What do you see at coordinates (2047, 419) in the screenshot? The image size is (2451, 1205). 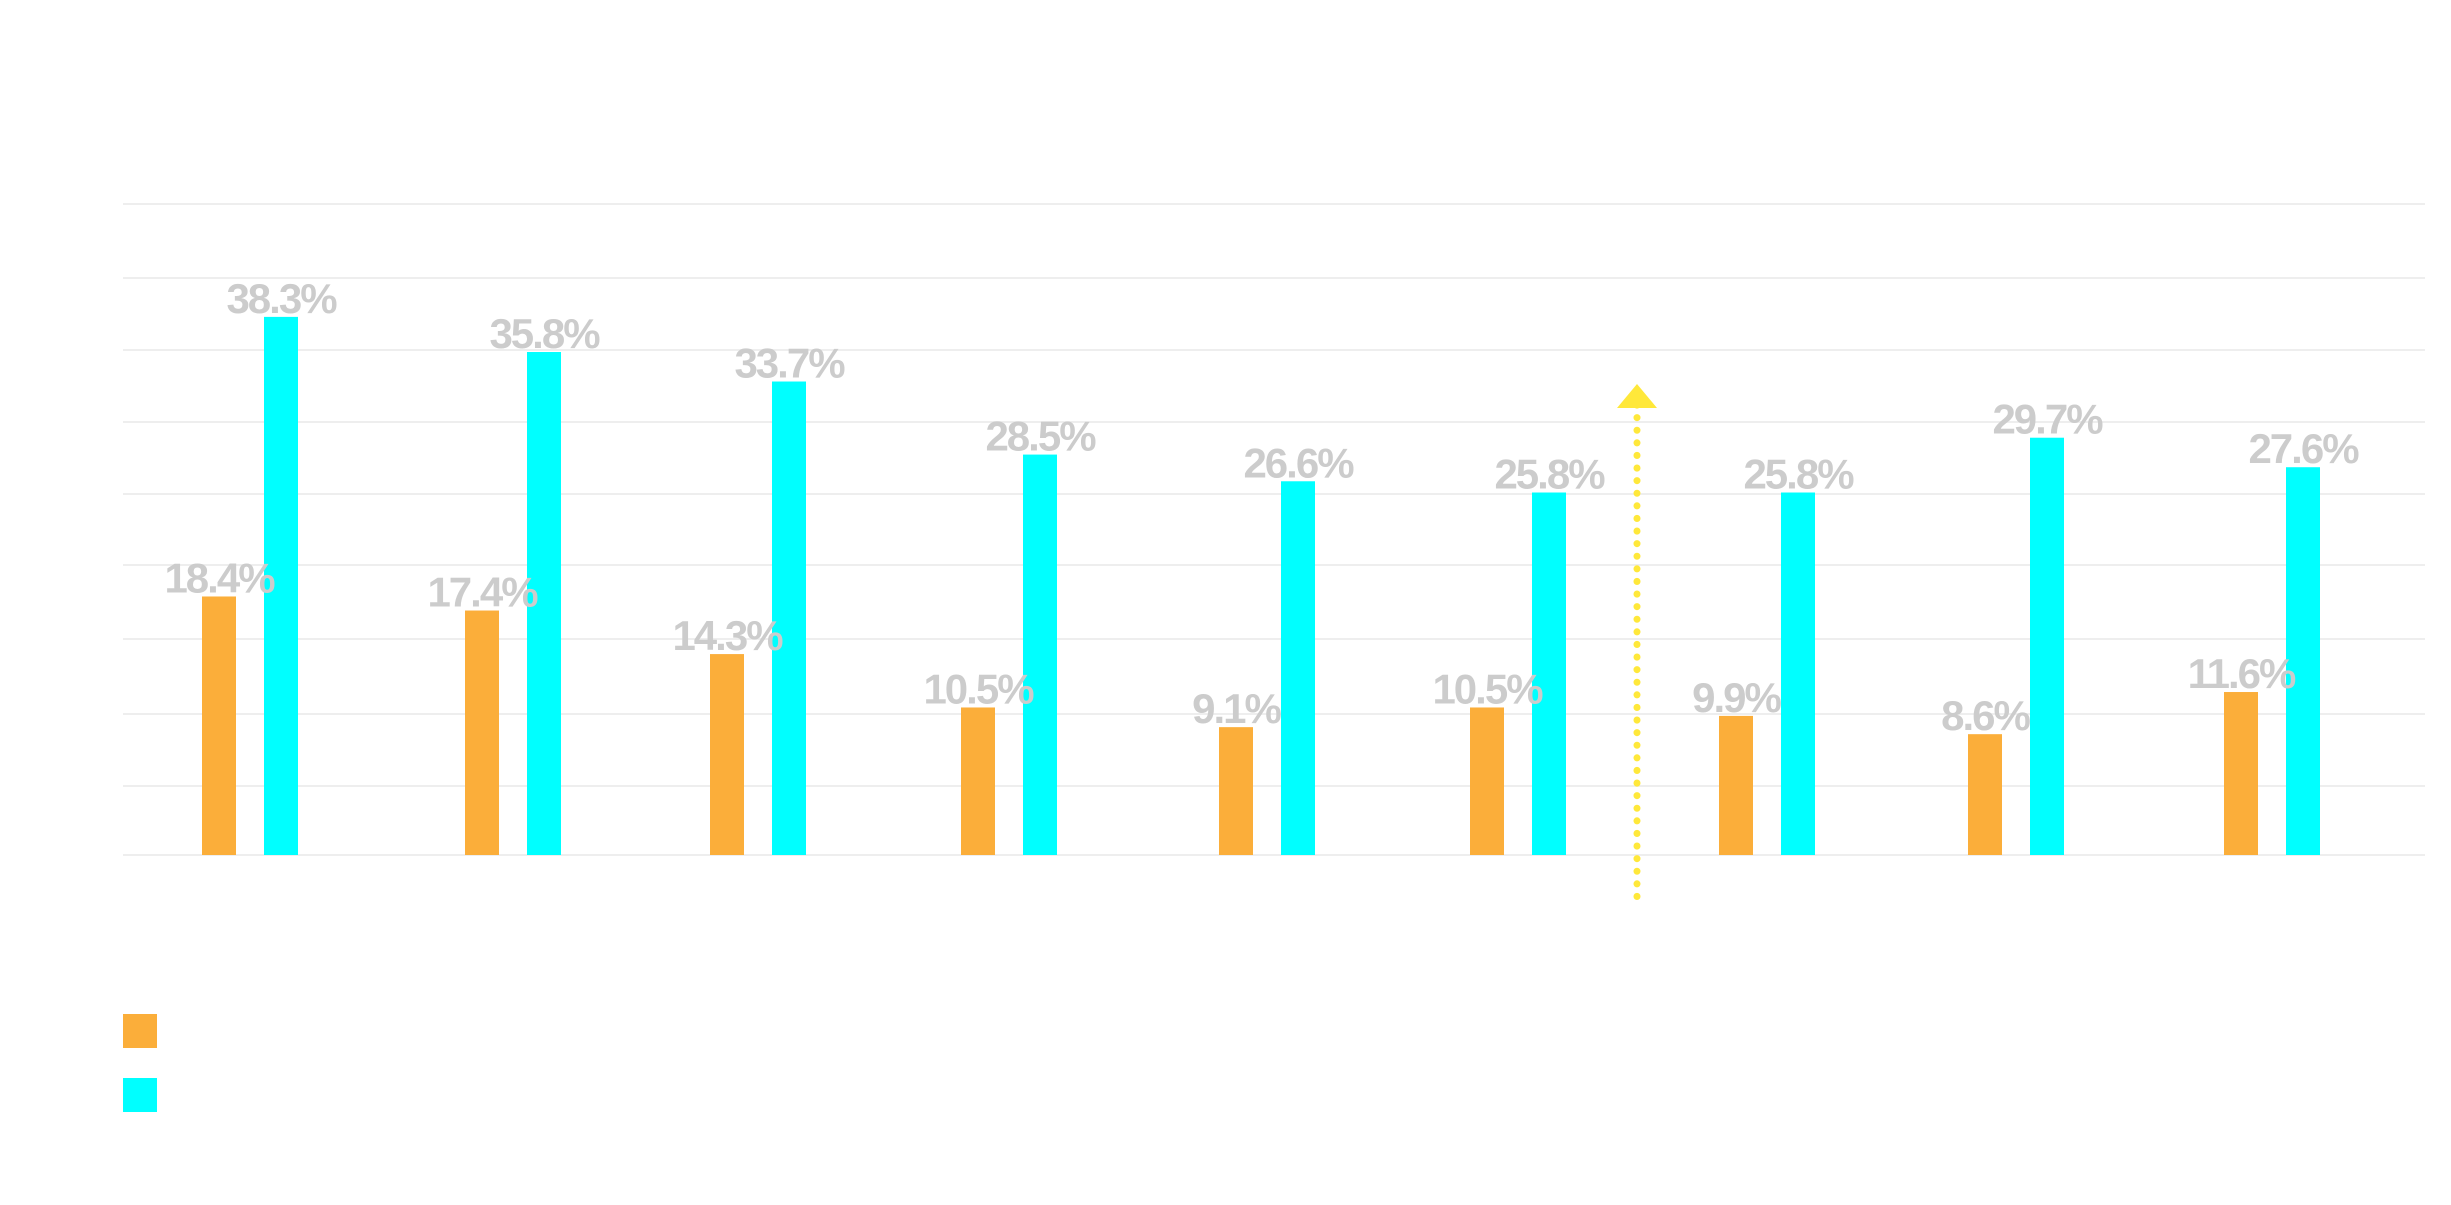 I see `data-label-series2-8: 29.7%` at bounding box center [2047, 419].